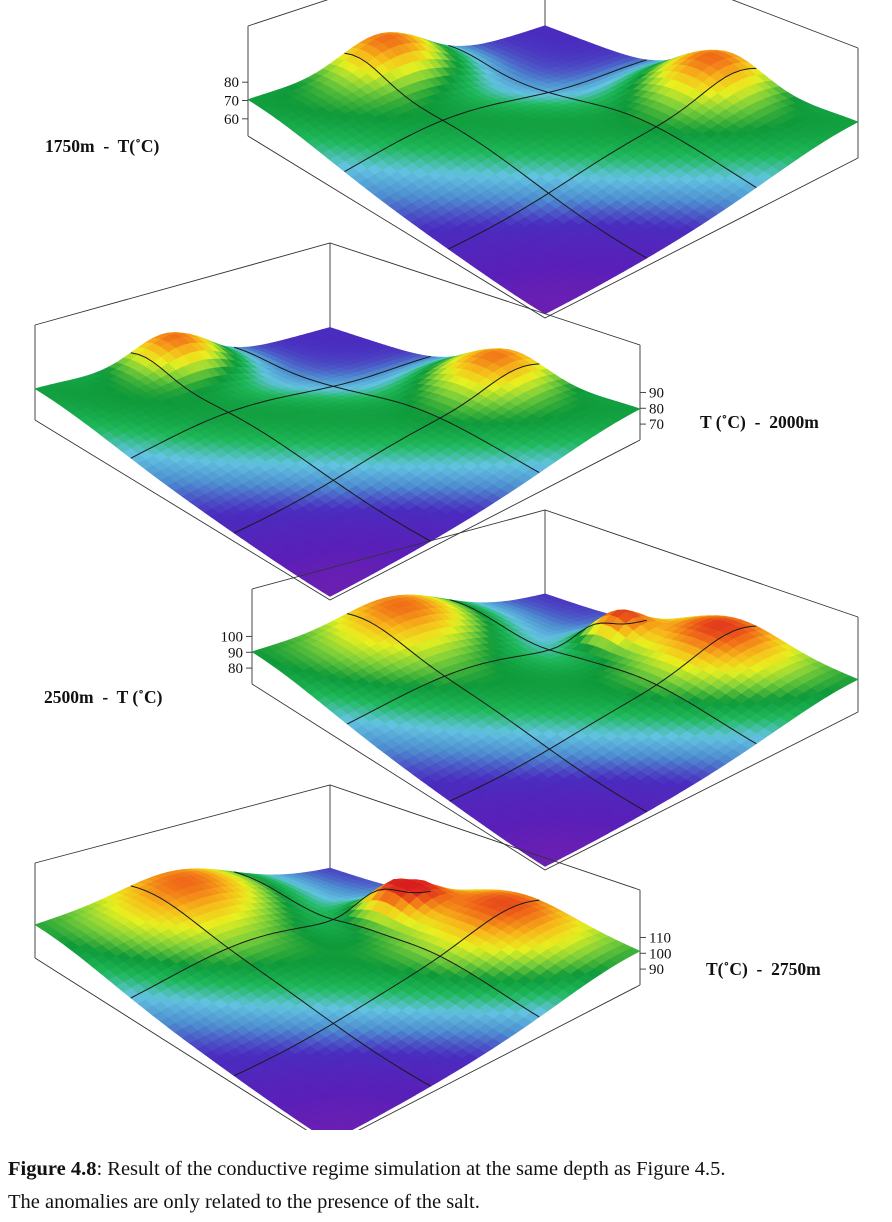 The image size is (892, 1222). Describe the element at coordinates (553, 79) in the screenshot. I see `bounding-box` at that location.